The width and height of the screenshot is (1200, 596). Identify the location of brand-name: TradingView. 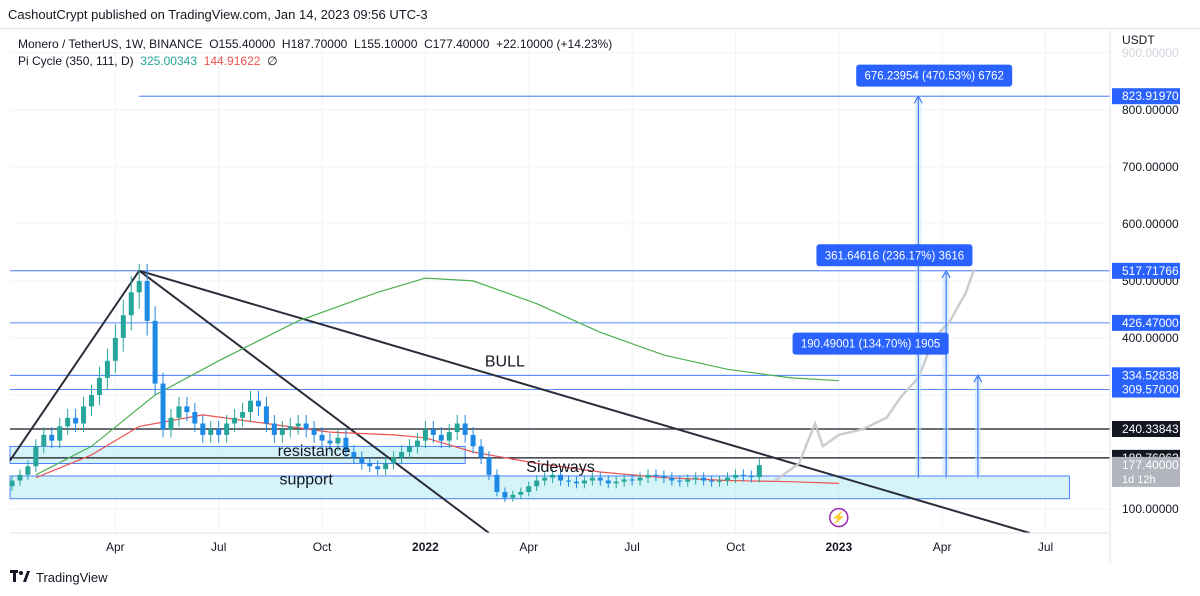
(72, 577).